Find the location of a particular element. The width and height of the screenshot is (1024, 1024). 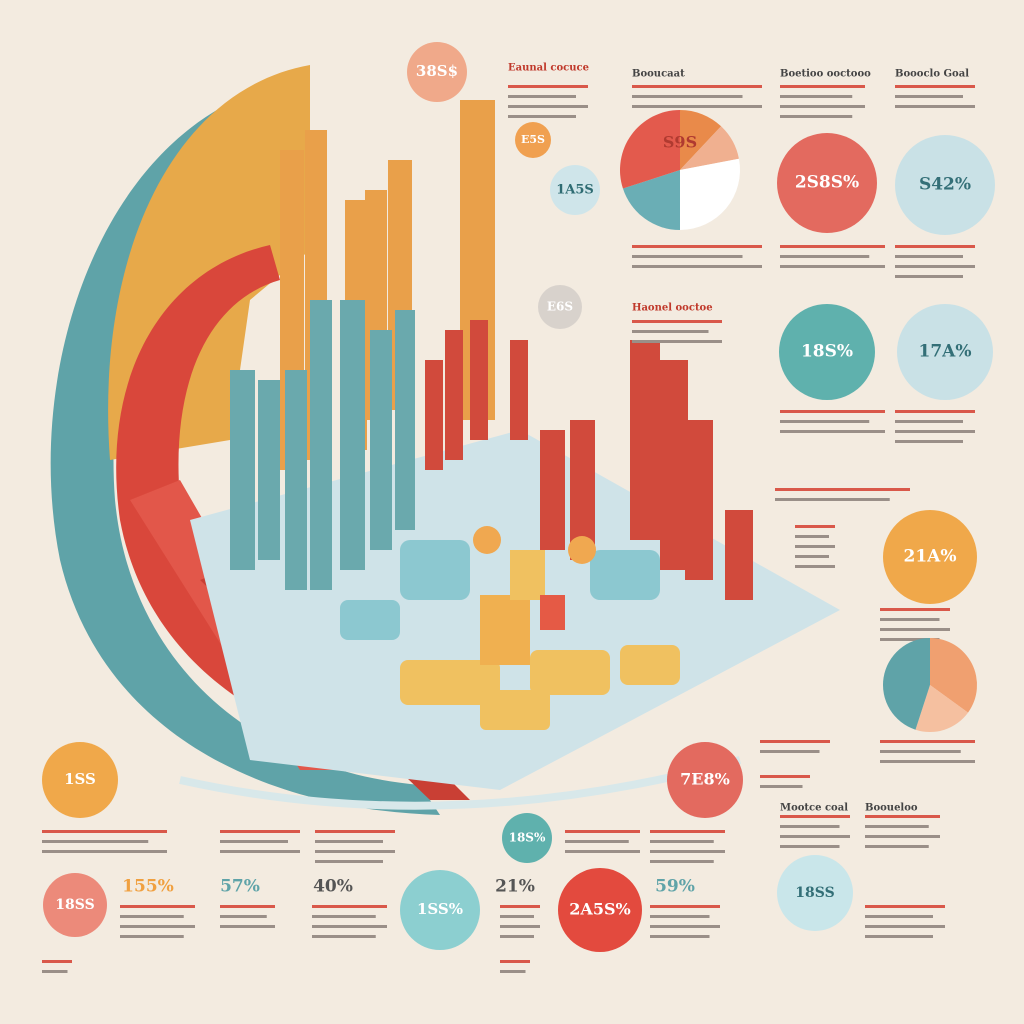

badge-label: 1A5S is located at coordinates (575, 190).